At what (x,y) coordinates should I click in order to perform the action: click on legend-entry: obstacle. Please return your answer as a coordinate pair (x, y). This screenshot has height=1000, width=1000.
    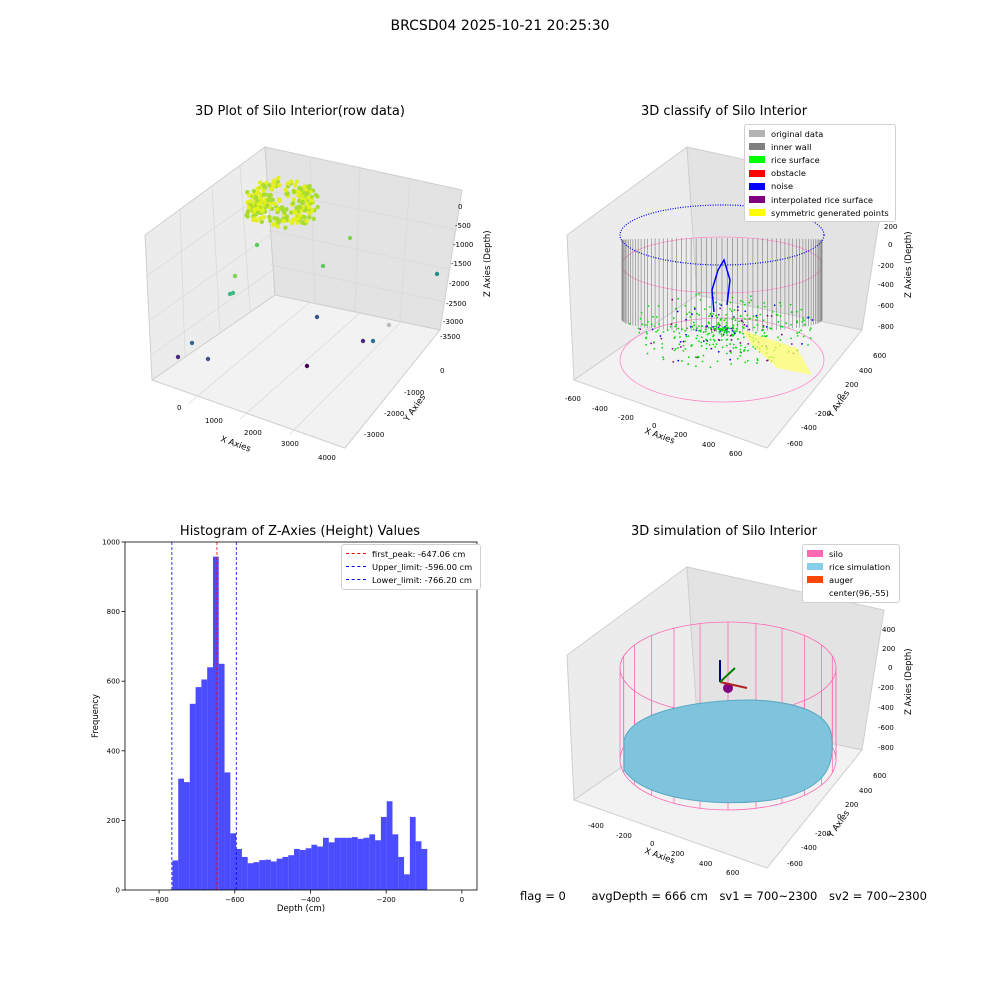
    Looking at the image, I should click on (820, 173).